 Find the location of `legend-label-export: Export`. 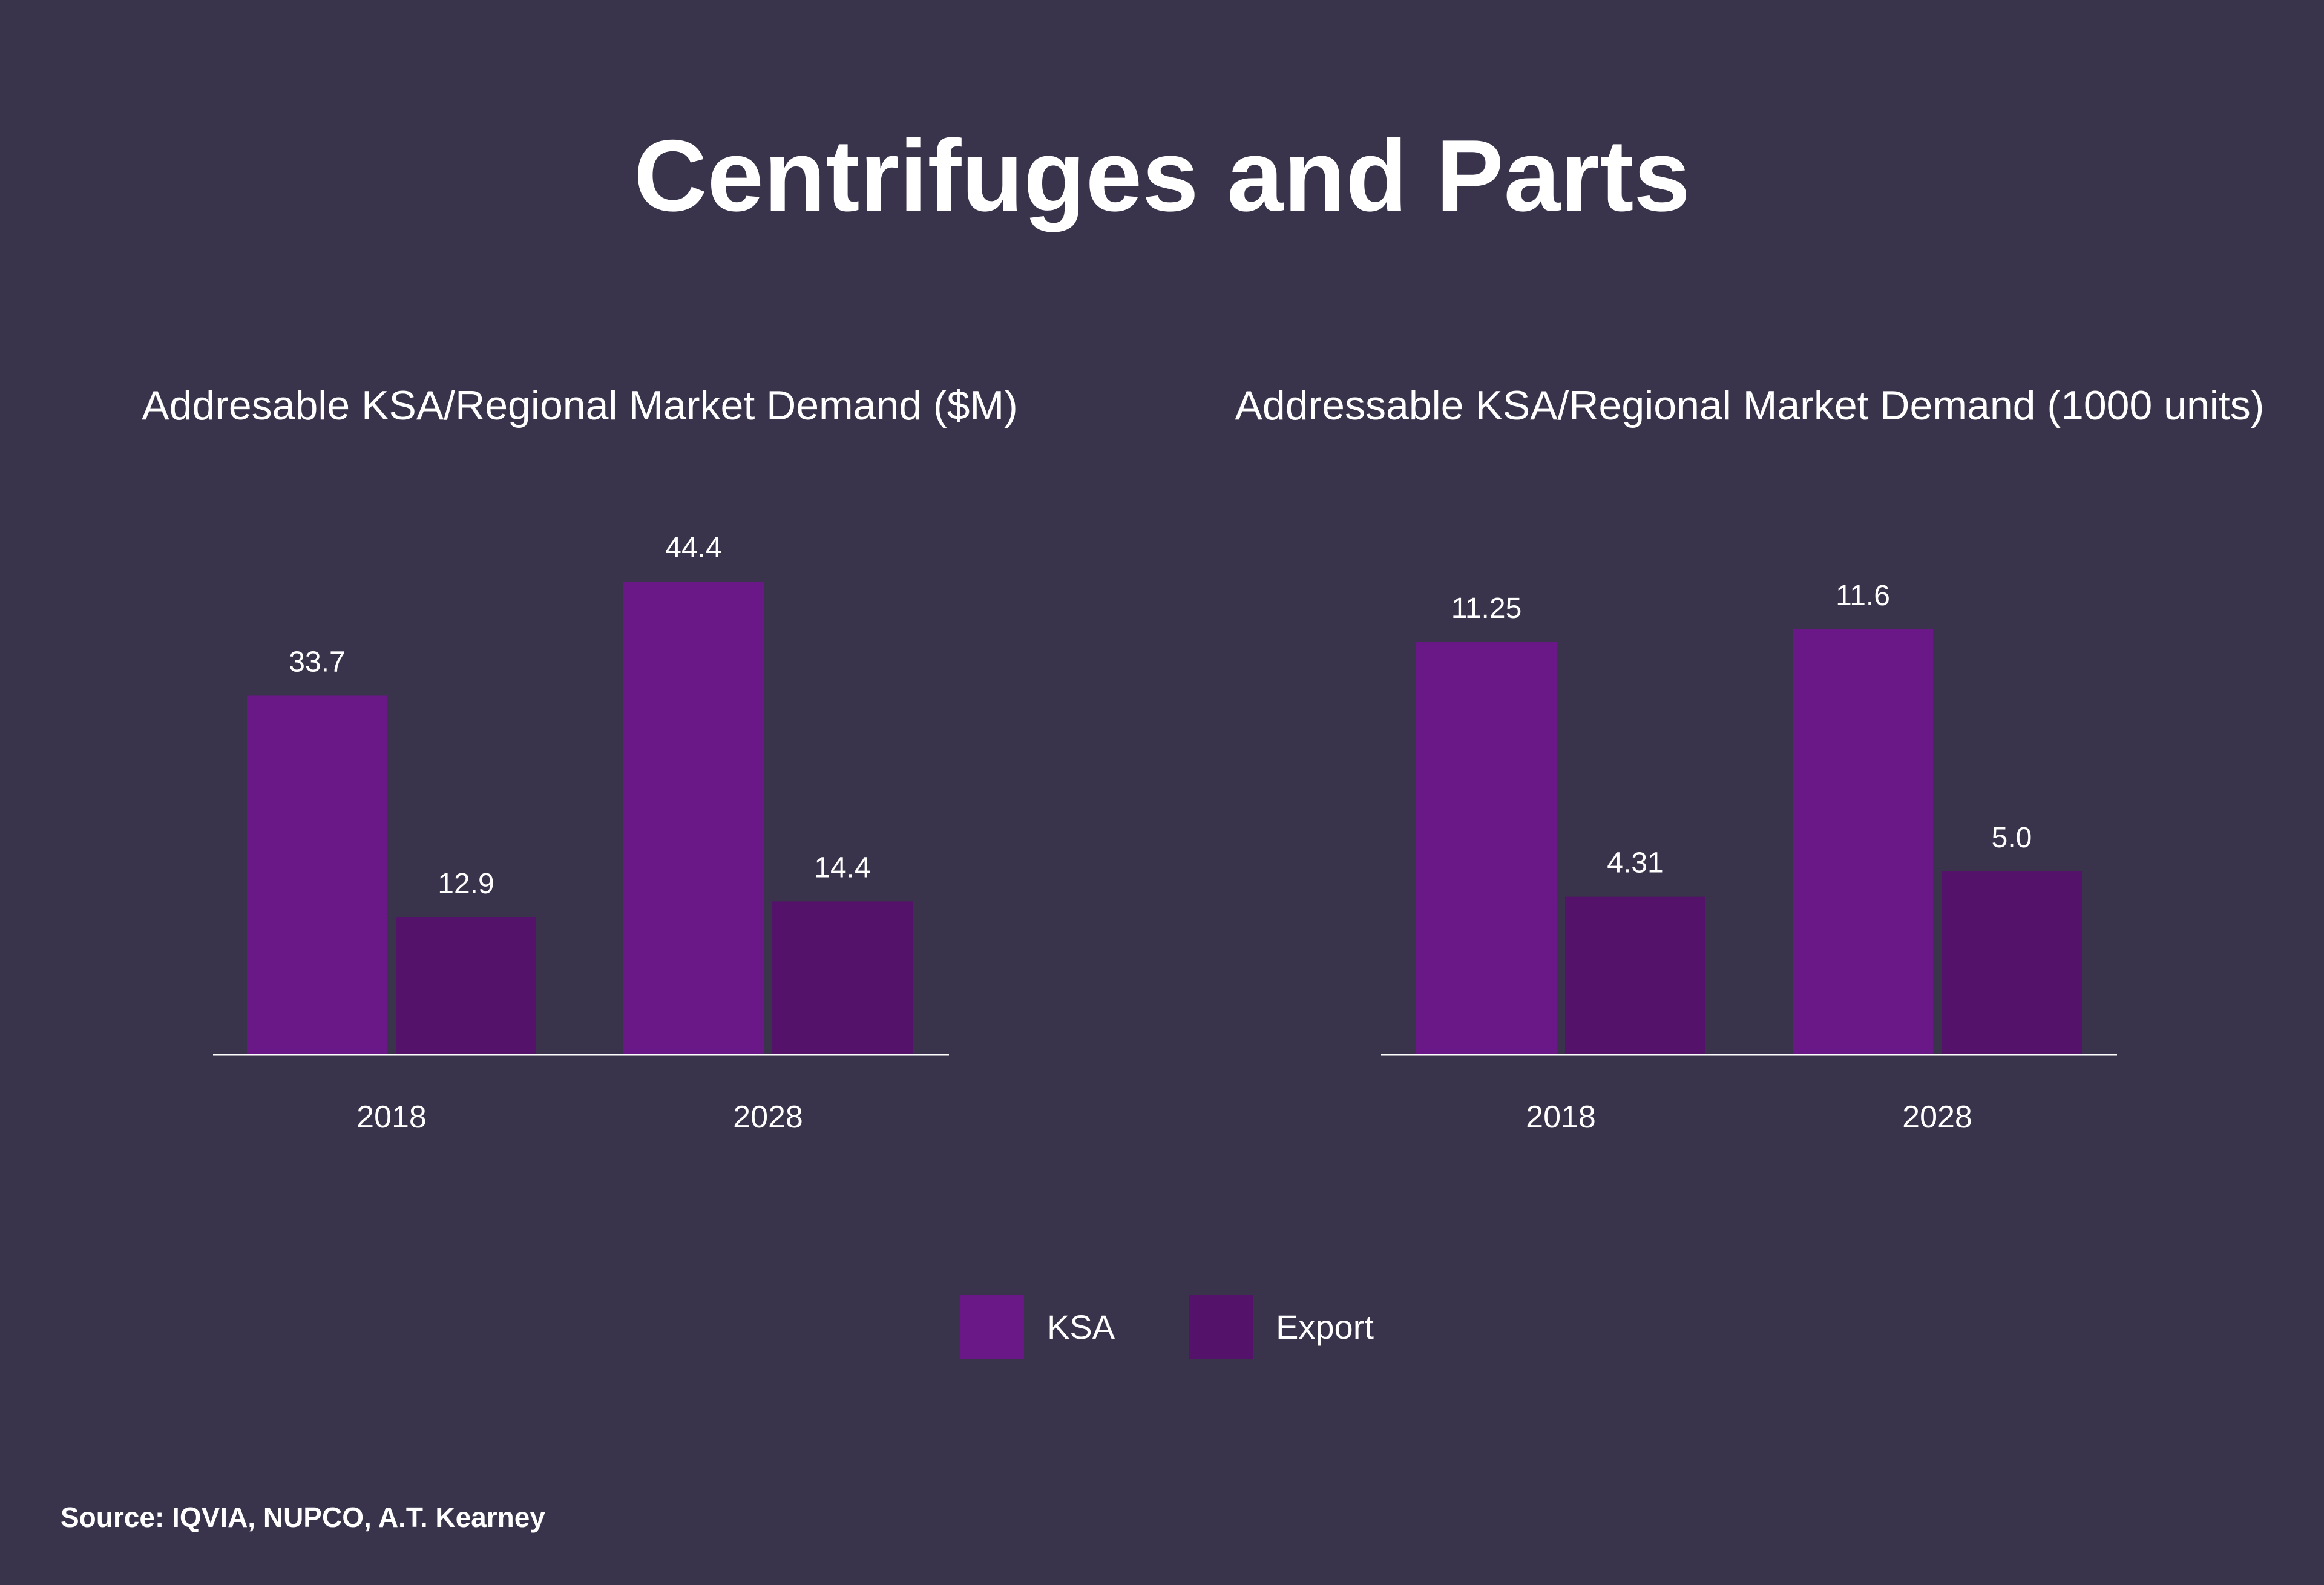

legend-label-export: Export is located at coordinates (1325, 1326).